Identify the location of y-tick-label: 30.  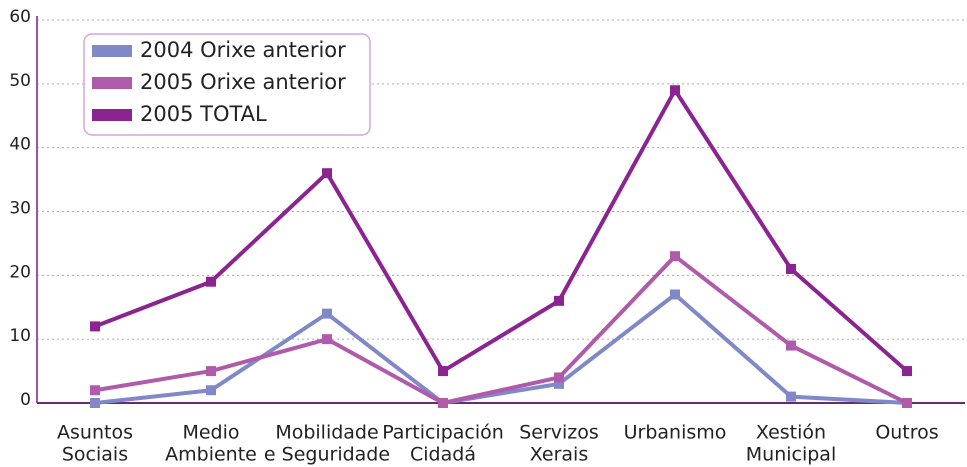
(20, 209).